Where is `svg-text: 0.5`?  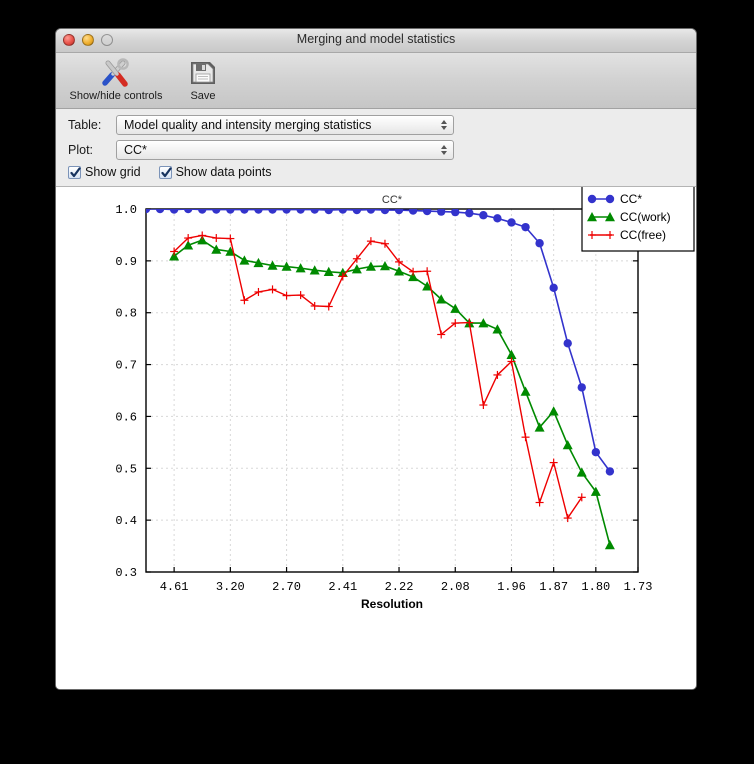
svg-text: 0.5 is located at coordinates (126, 469).